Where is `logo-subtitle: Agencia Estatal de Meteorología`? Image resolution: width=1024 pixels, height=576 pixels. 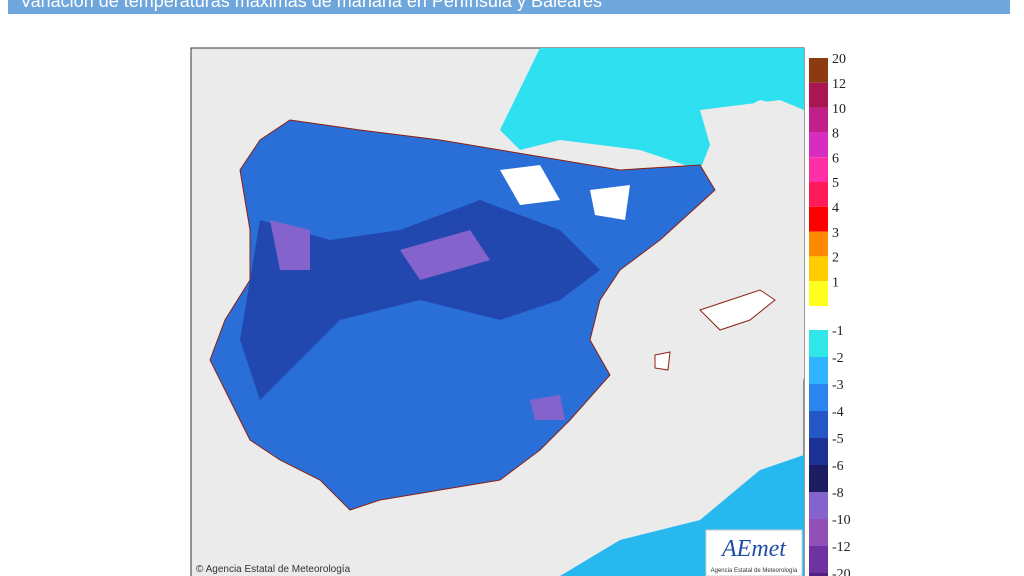
logo-subtitle: Agencia Estatal de Meteorología is located at coordinates (754, 571).